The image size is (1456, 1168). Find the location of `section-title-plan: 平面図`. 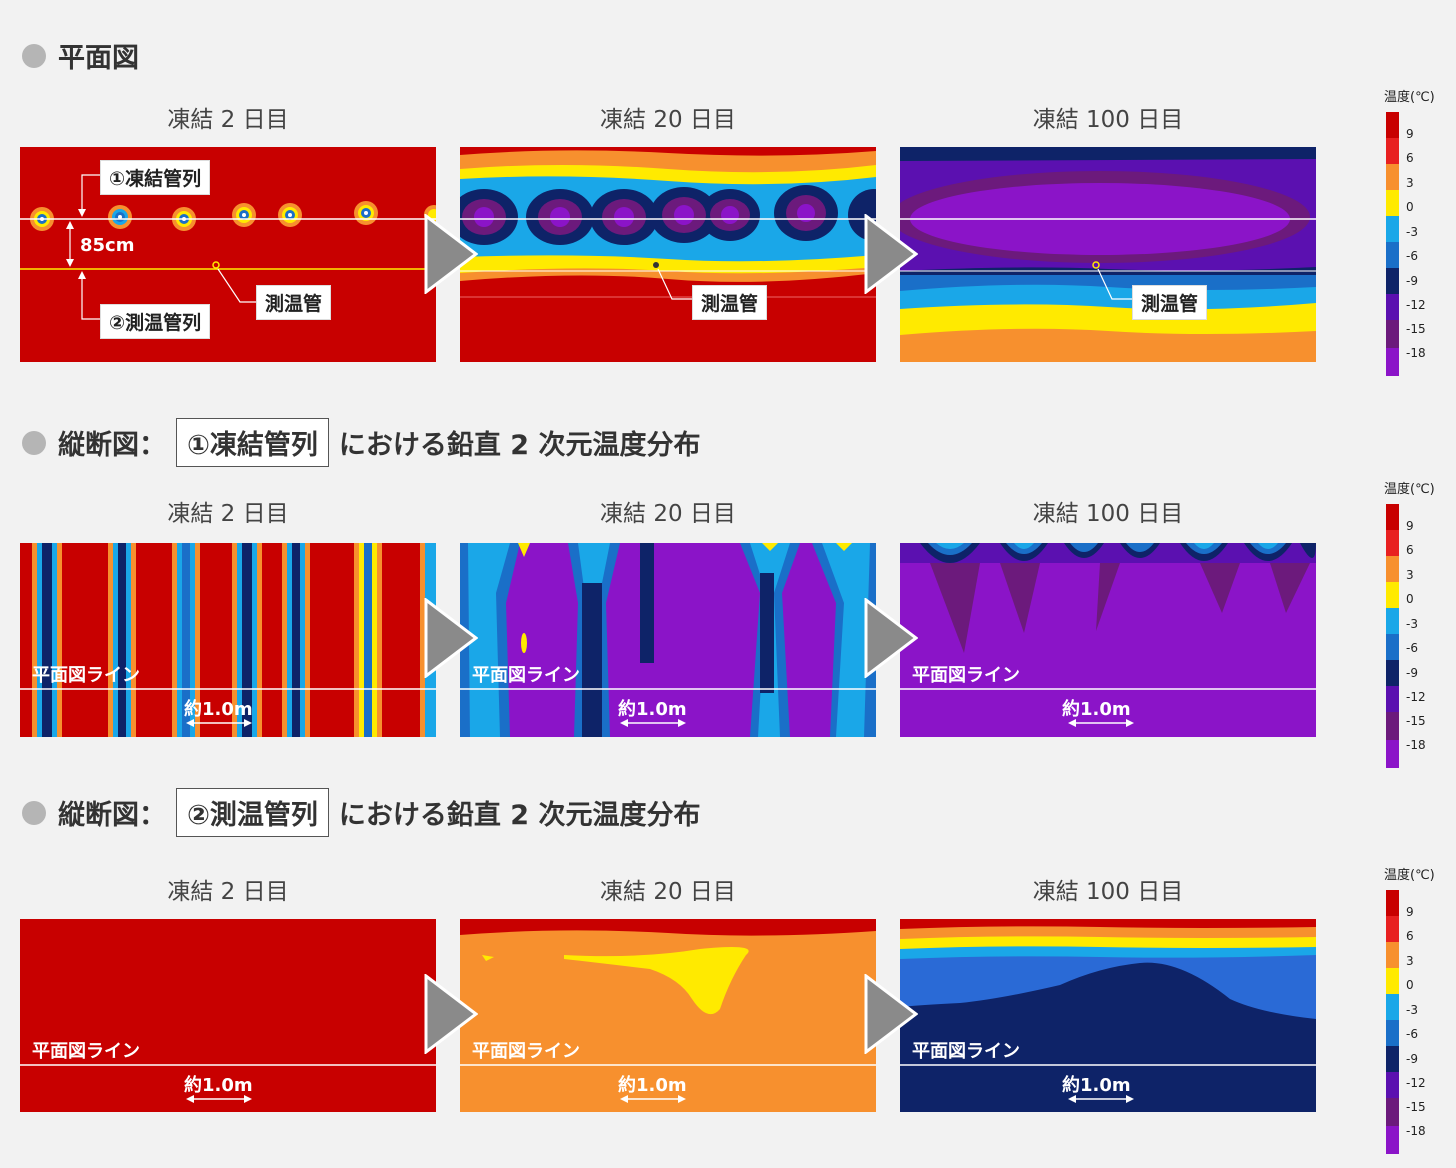

section-title-plan: 平面図 is located at coordinates (80, 55).